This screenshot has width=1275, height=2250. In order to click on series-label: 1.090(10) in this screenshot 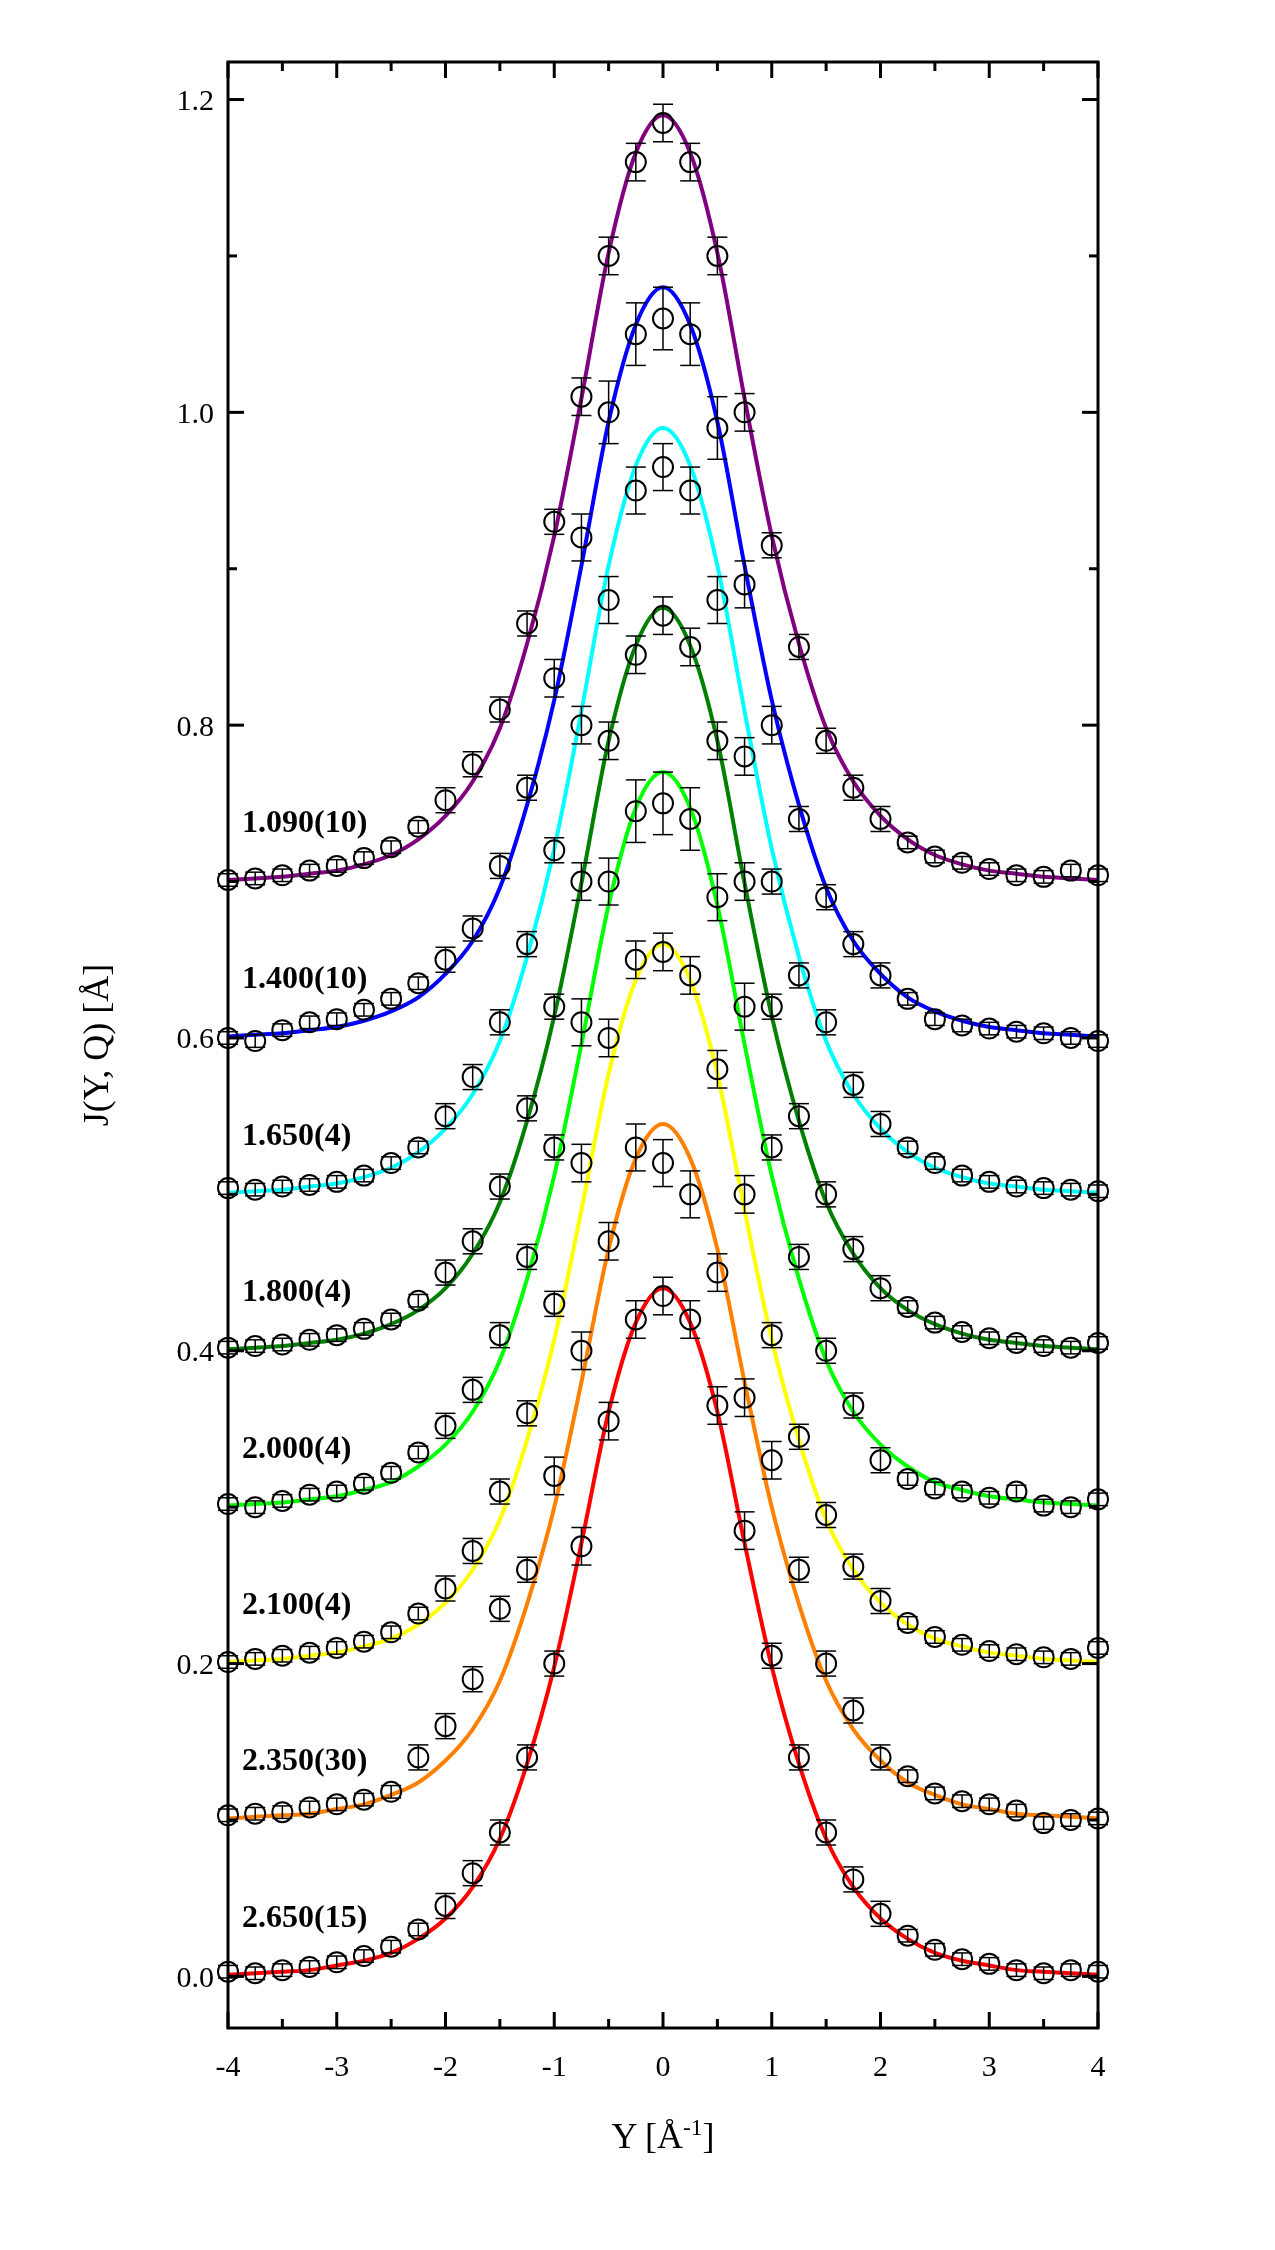, I will do `click(305, 820)`.